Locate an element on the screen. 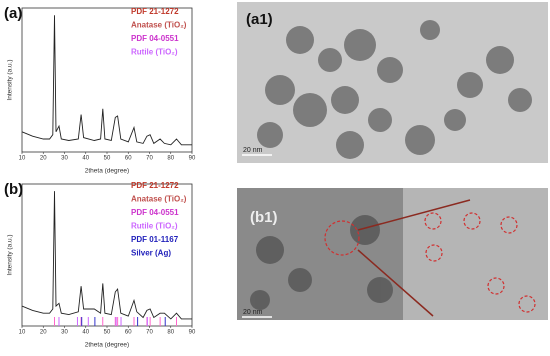 The height and width of the screenshot is (356, 550). panel-label: (a1) is located at coordinates (259, 19).